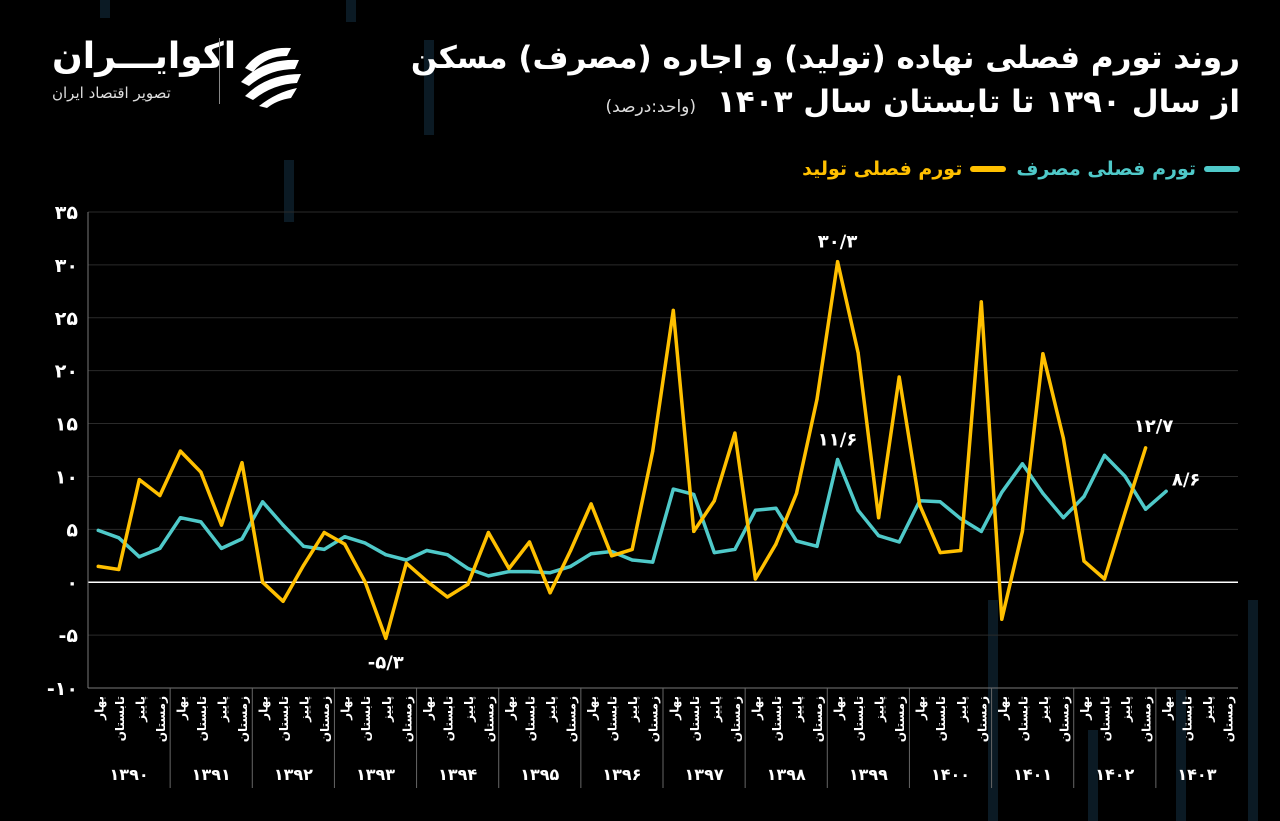 Image resolution: width=1280 pixels, height=821 pixels. Describe the element at coordinates (1186, 479) in the screenshot. I see `data-label: ۸/۶` at that location.